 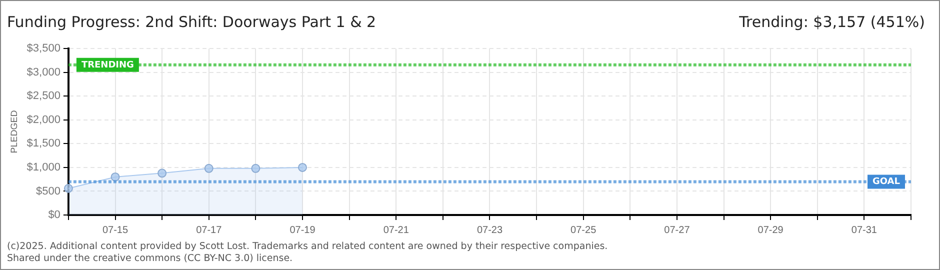 What do you see at coordinates (43, 167) in the screenshot?
I see `y-tick-label: $1,000` at bounding box center [43, 167].